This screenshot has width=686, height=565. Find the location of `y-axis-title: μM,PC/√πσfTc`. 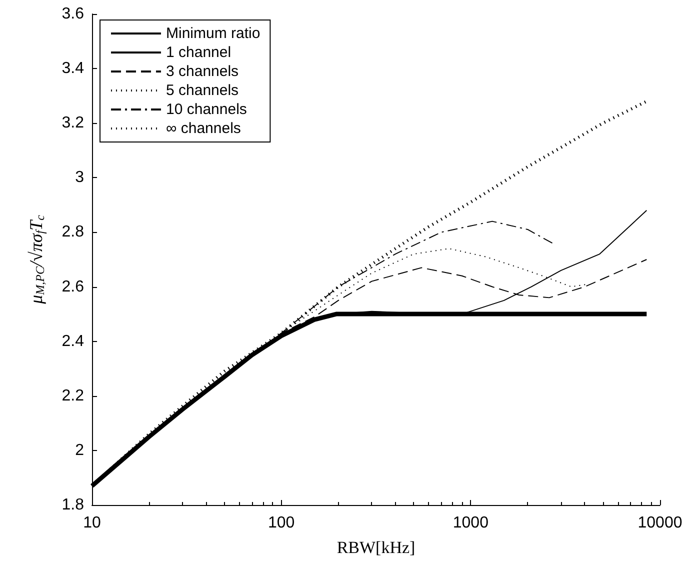

y-axis-title: μM,PC/√πσfTc is located at coordinates (36, 259).